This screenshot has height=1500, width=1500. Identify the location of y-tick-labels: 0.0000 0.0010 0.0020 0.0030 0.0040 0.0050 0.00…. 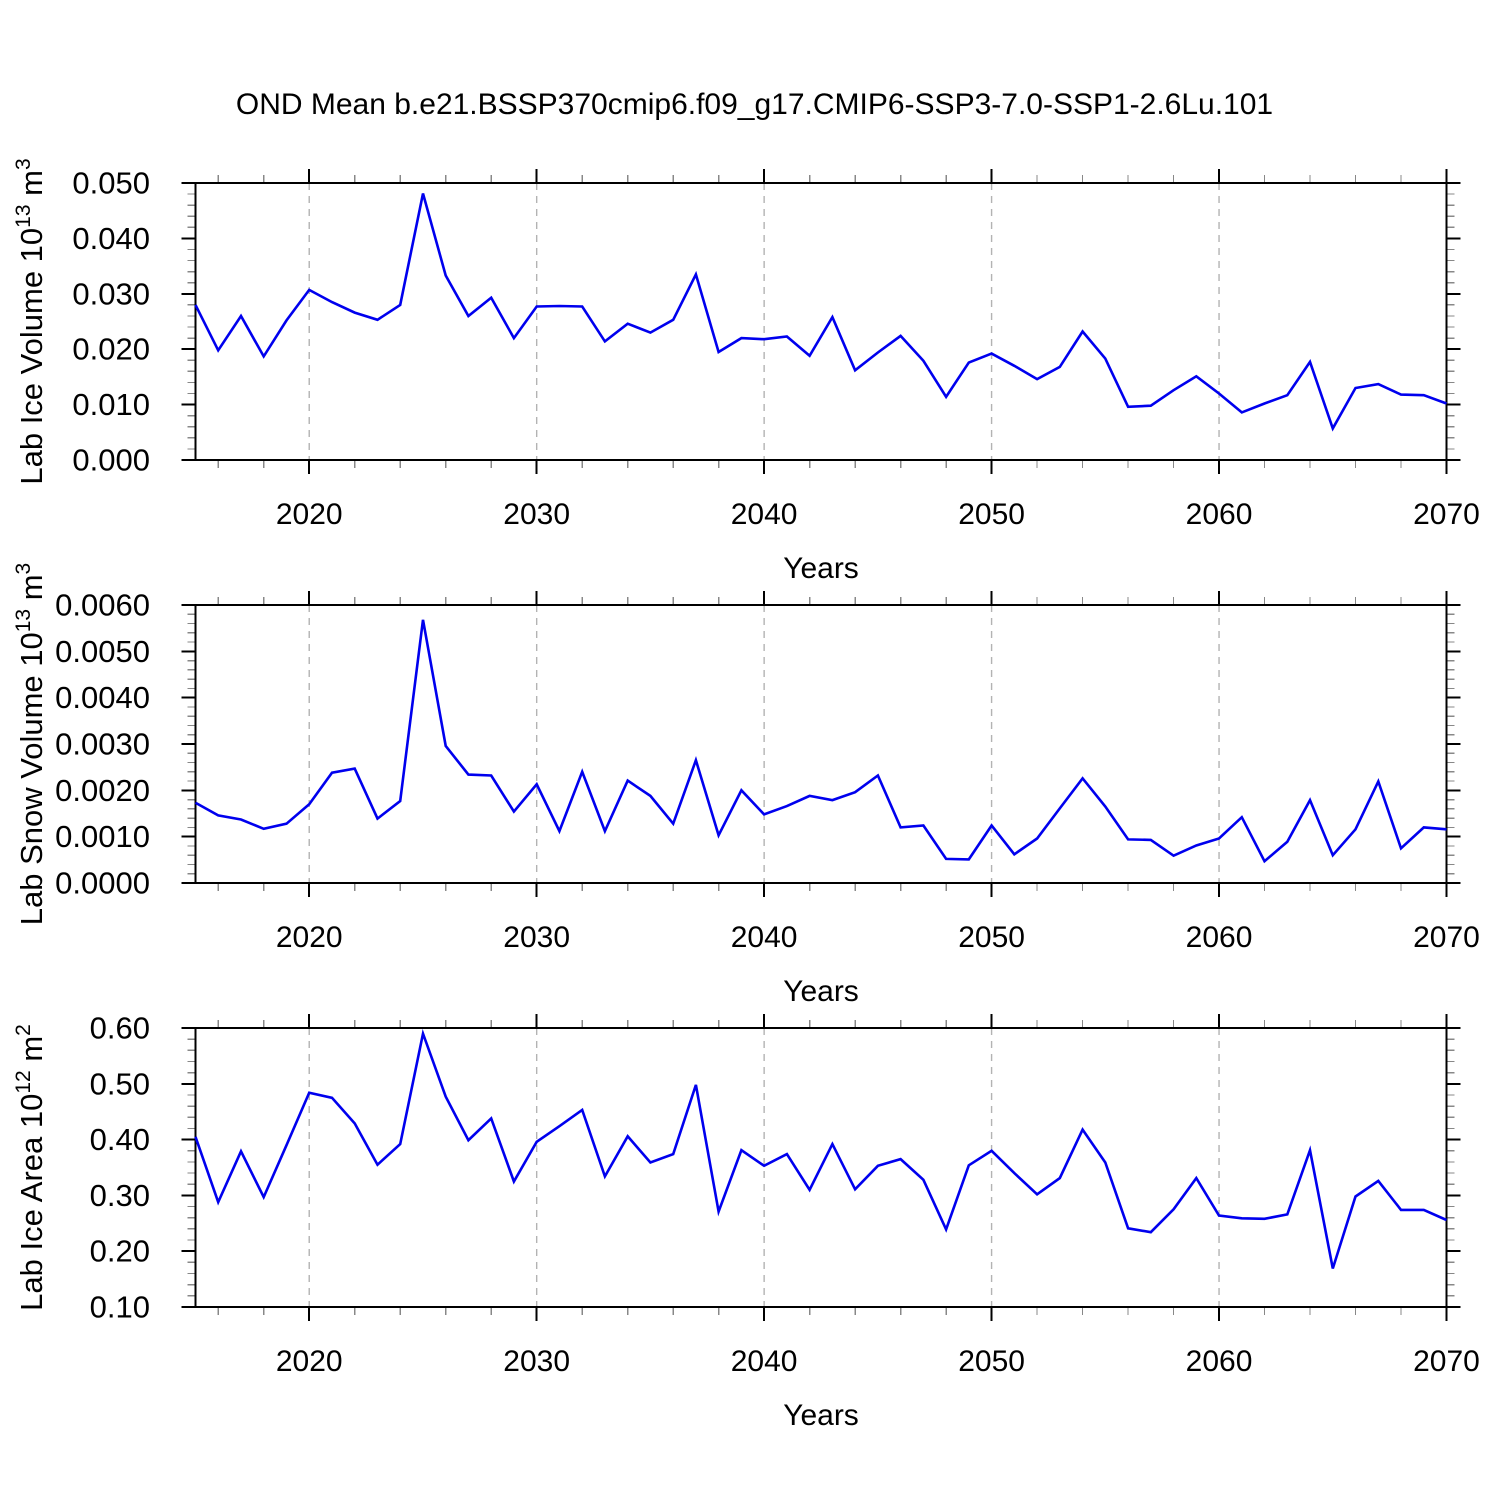
(102, 744).